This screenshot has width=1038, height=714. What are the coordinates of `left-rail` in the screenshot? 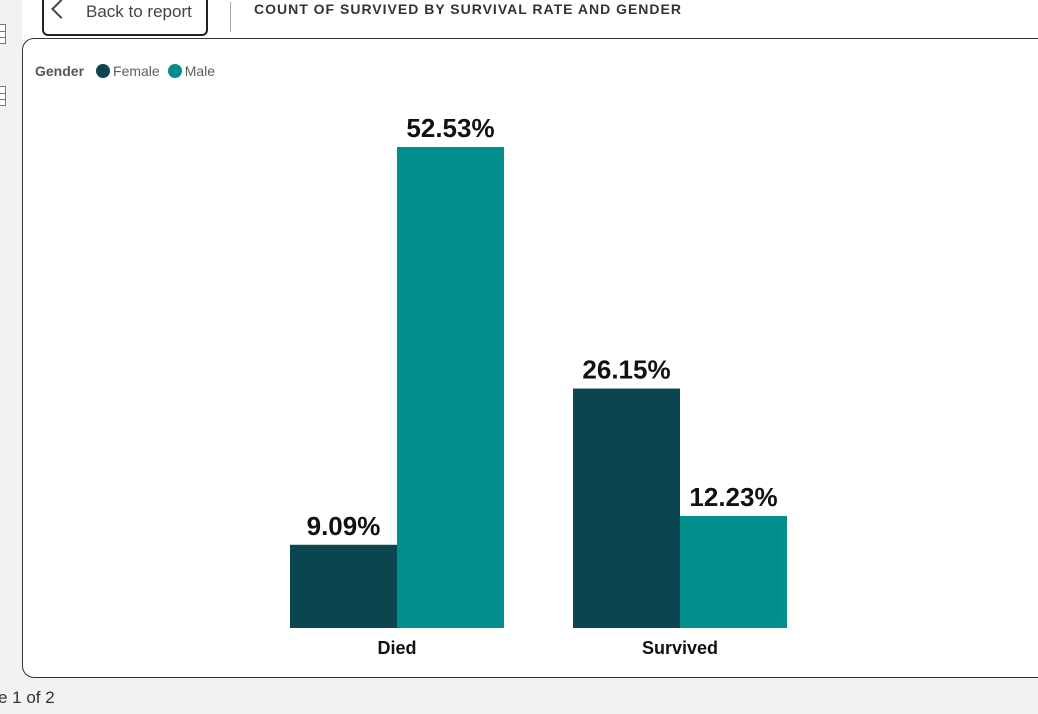 It's located at (11, 340).